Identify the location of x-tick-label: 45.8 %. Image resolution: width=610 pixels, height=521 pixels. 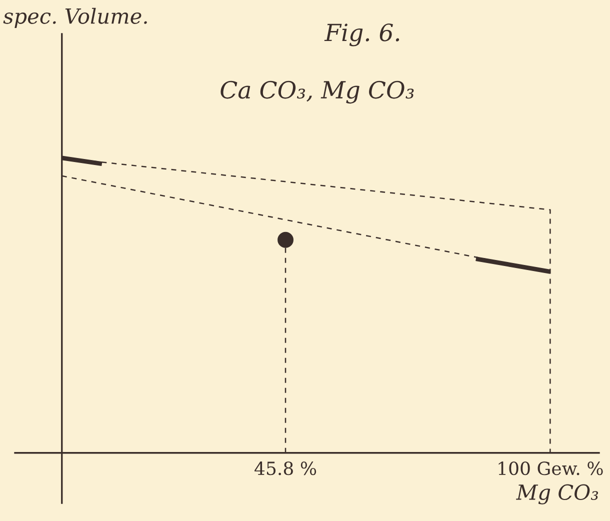
(285, 469).